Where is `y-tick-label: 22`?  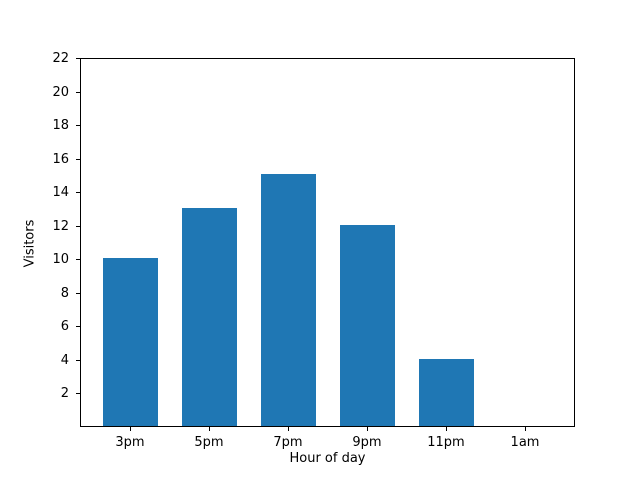
y-tick-label: 22 is located at coordinates (60, 58).